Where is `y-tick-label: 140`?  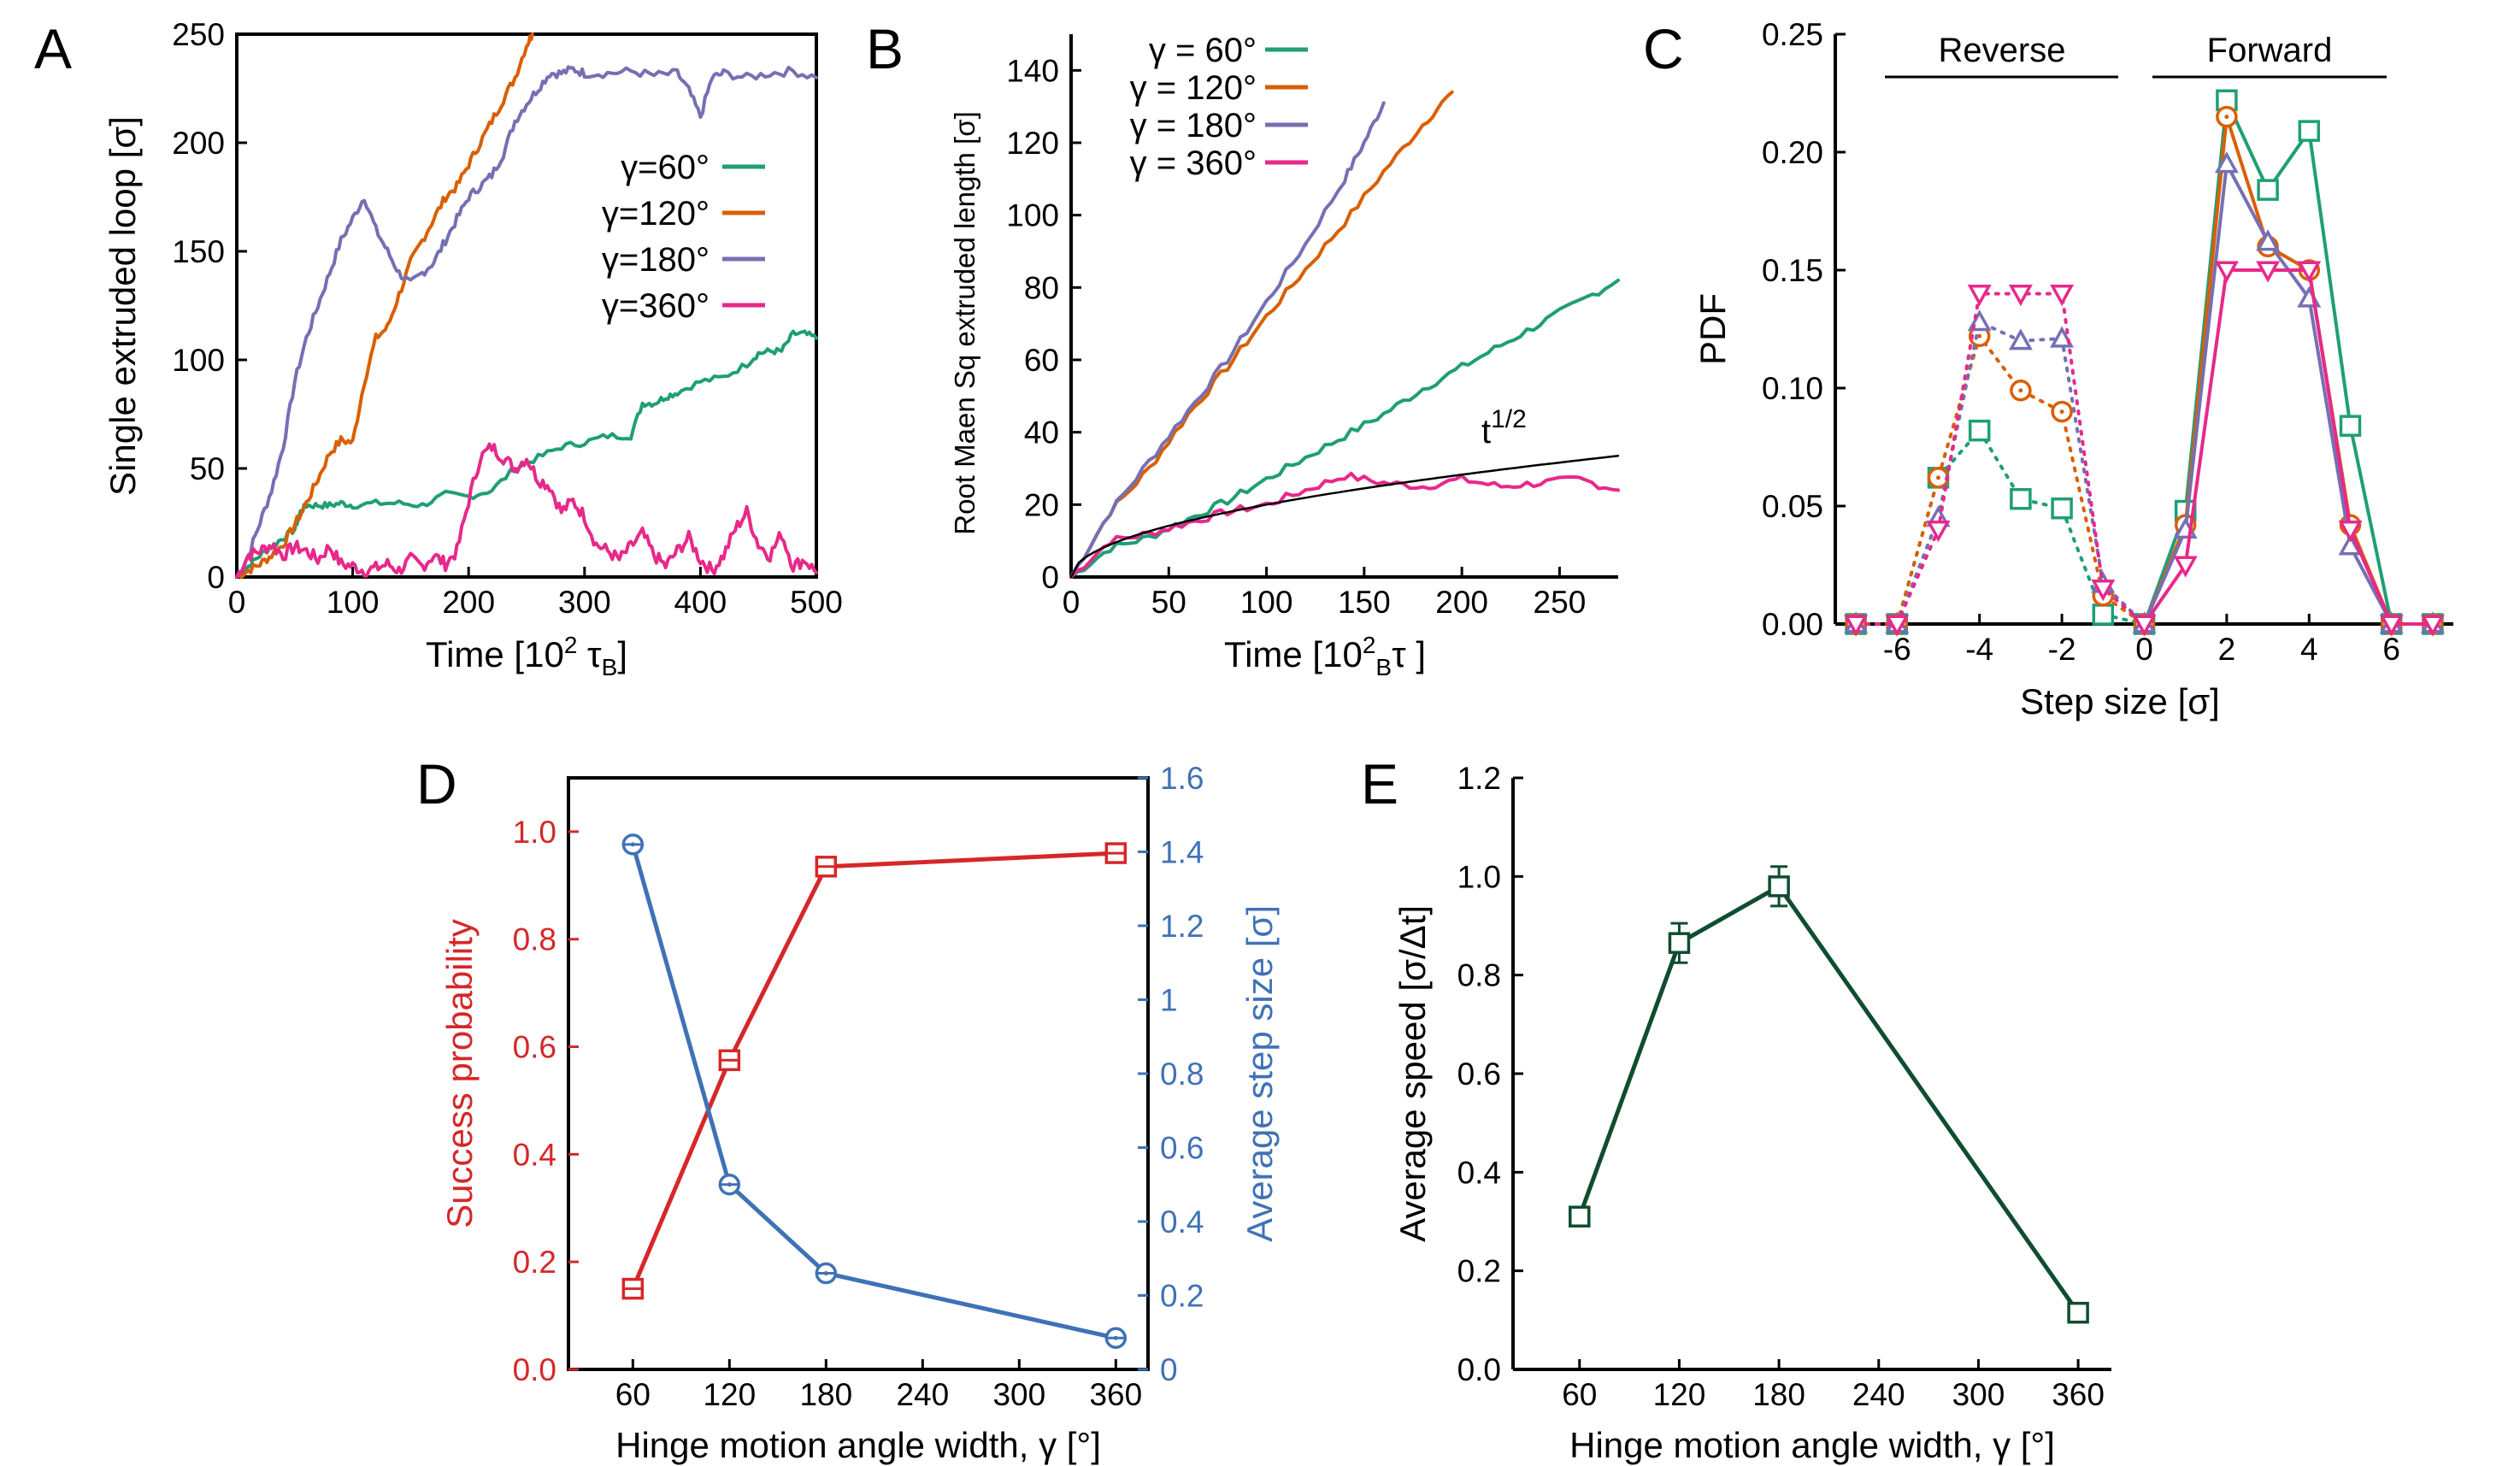 y-tick-label: 140 is located at coordinates (1032, 71).